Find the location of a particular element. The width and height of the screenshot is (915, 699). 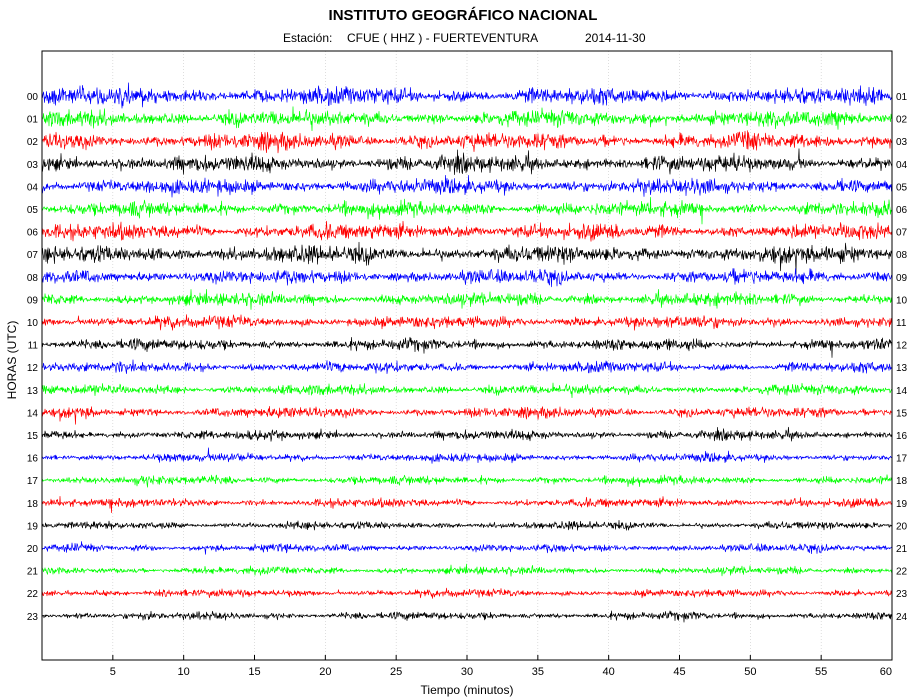

hour-label-left: 05 is located at coordinates (33, 210).